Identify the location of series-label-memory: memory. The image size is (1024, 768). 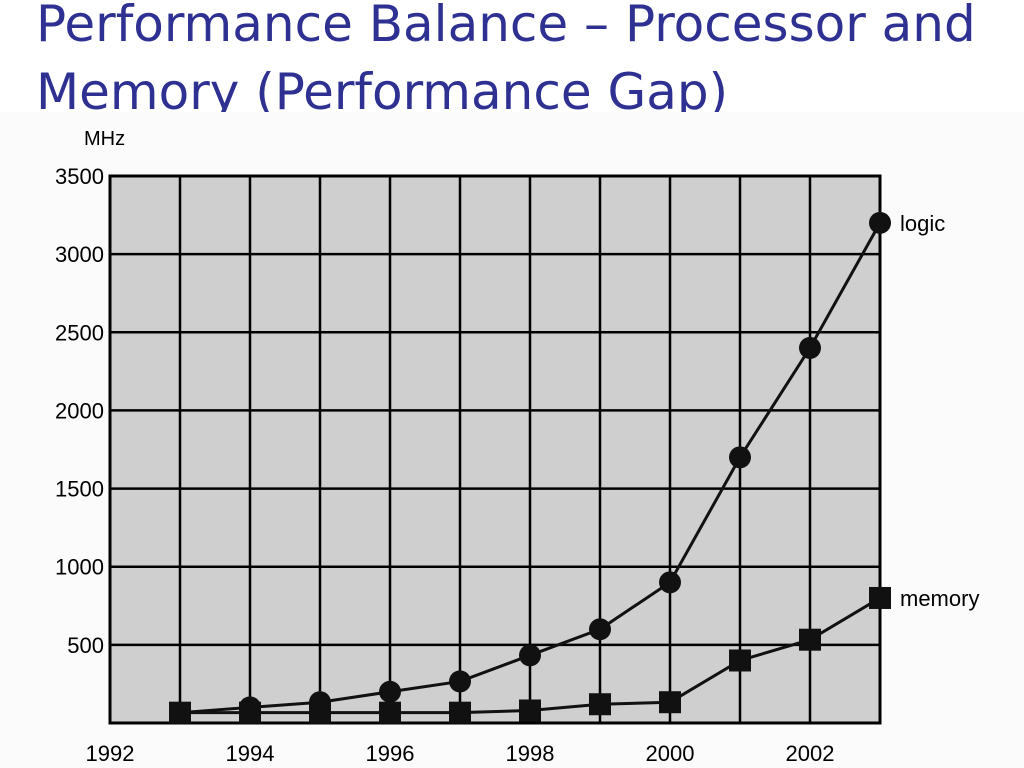
(939, 598).